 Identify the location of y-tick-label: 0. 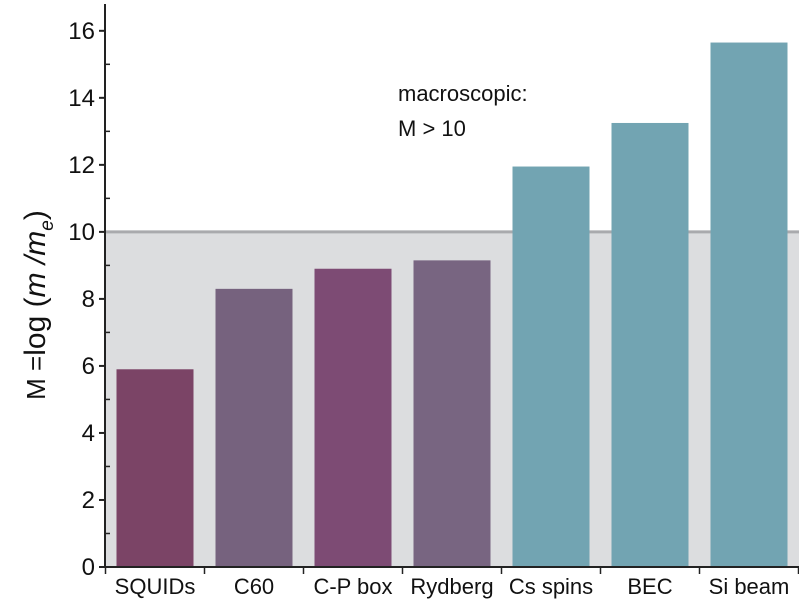
(88, 567).